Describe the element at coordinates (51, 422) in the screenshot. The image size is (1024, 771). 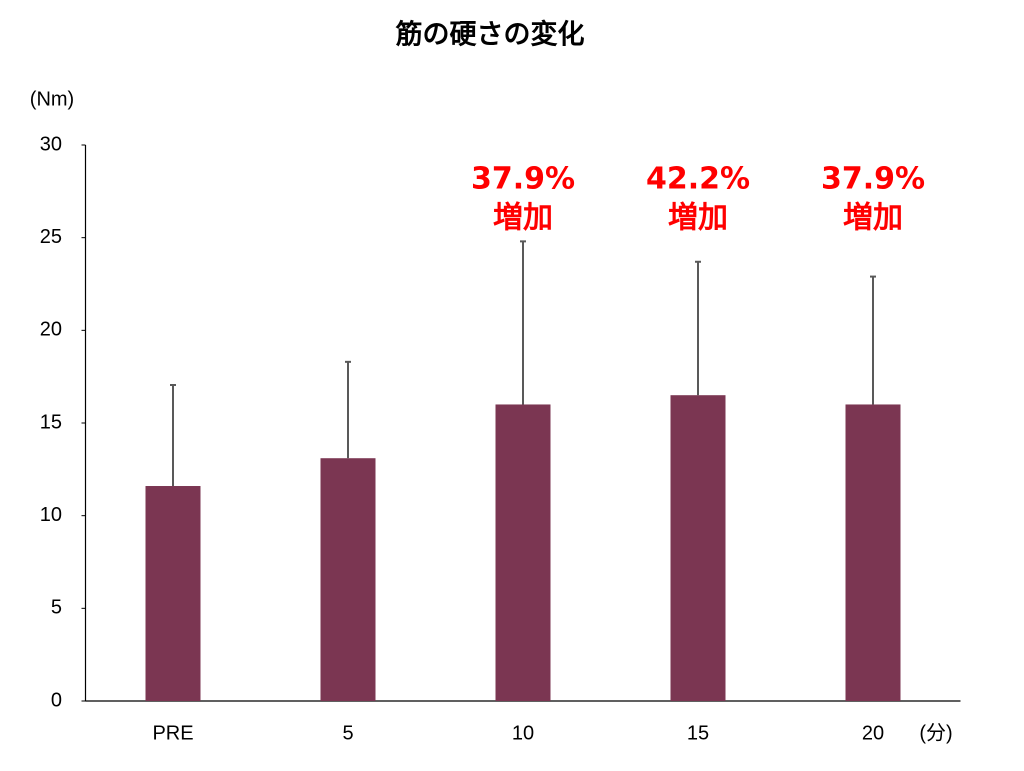
I see `y-tick-label: 15` at that location.